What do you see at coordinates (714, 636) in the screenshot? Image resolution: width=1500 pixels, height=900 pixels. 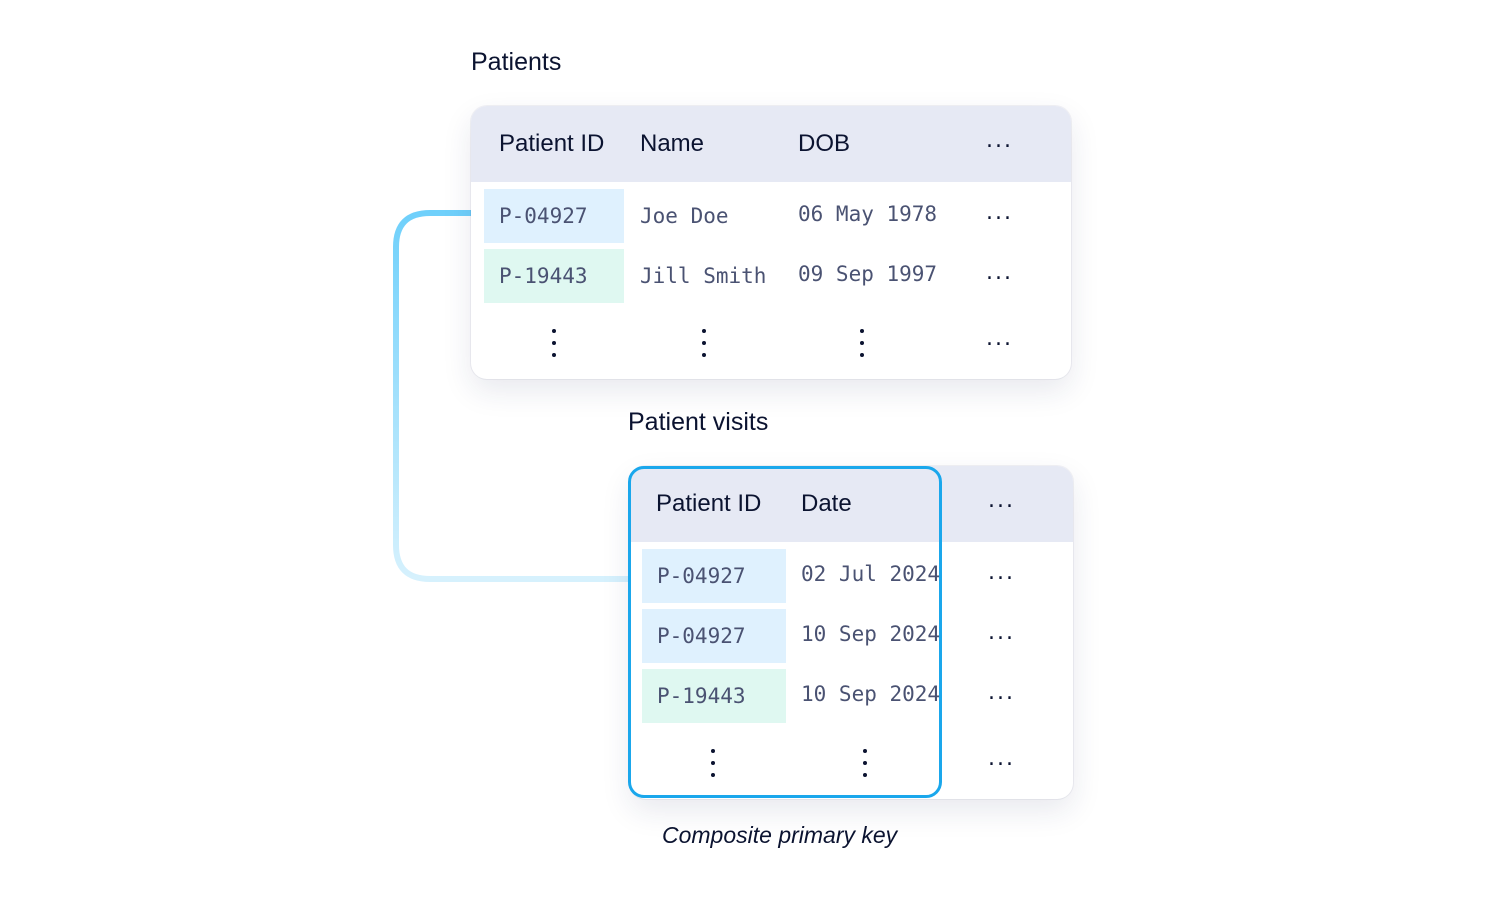 I see `visits-row-2-id: P-04927` at bounding box center [714, 636].